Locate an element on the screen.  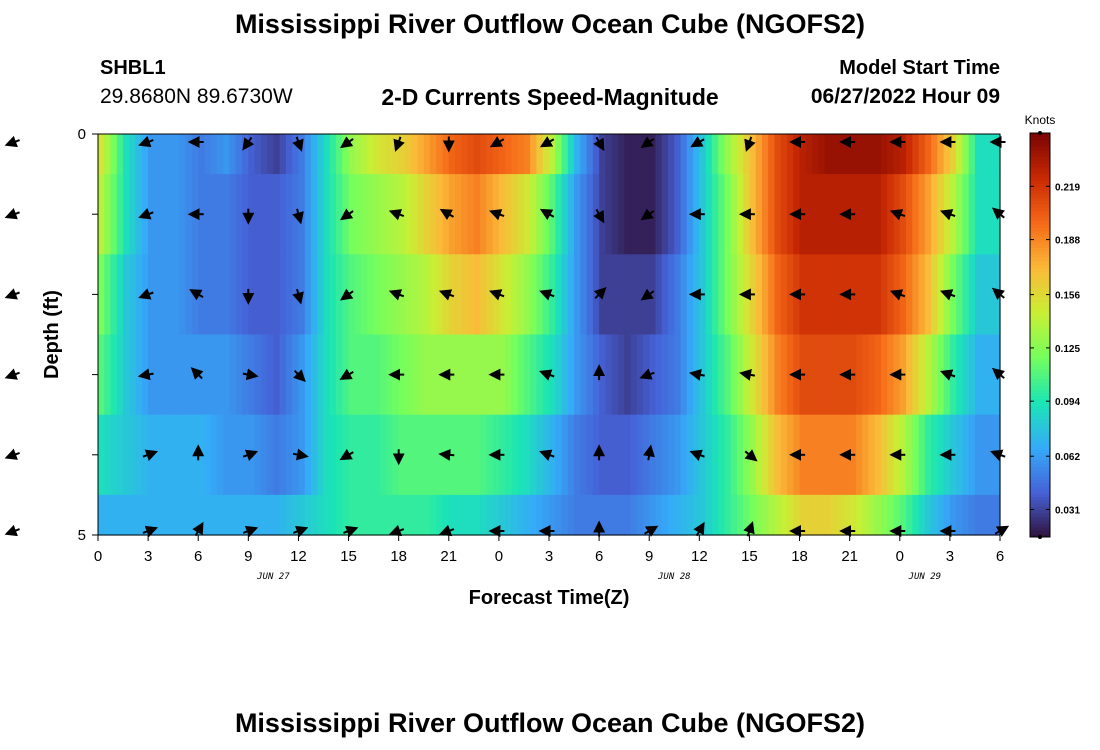
x-tick-label: 18 is located at coordinates (799, 556).